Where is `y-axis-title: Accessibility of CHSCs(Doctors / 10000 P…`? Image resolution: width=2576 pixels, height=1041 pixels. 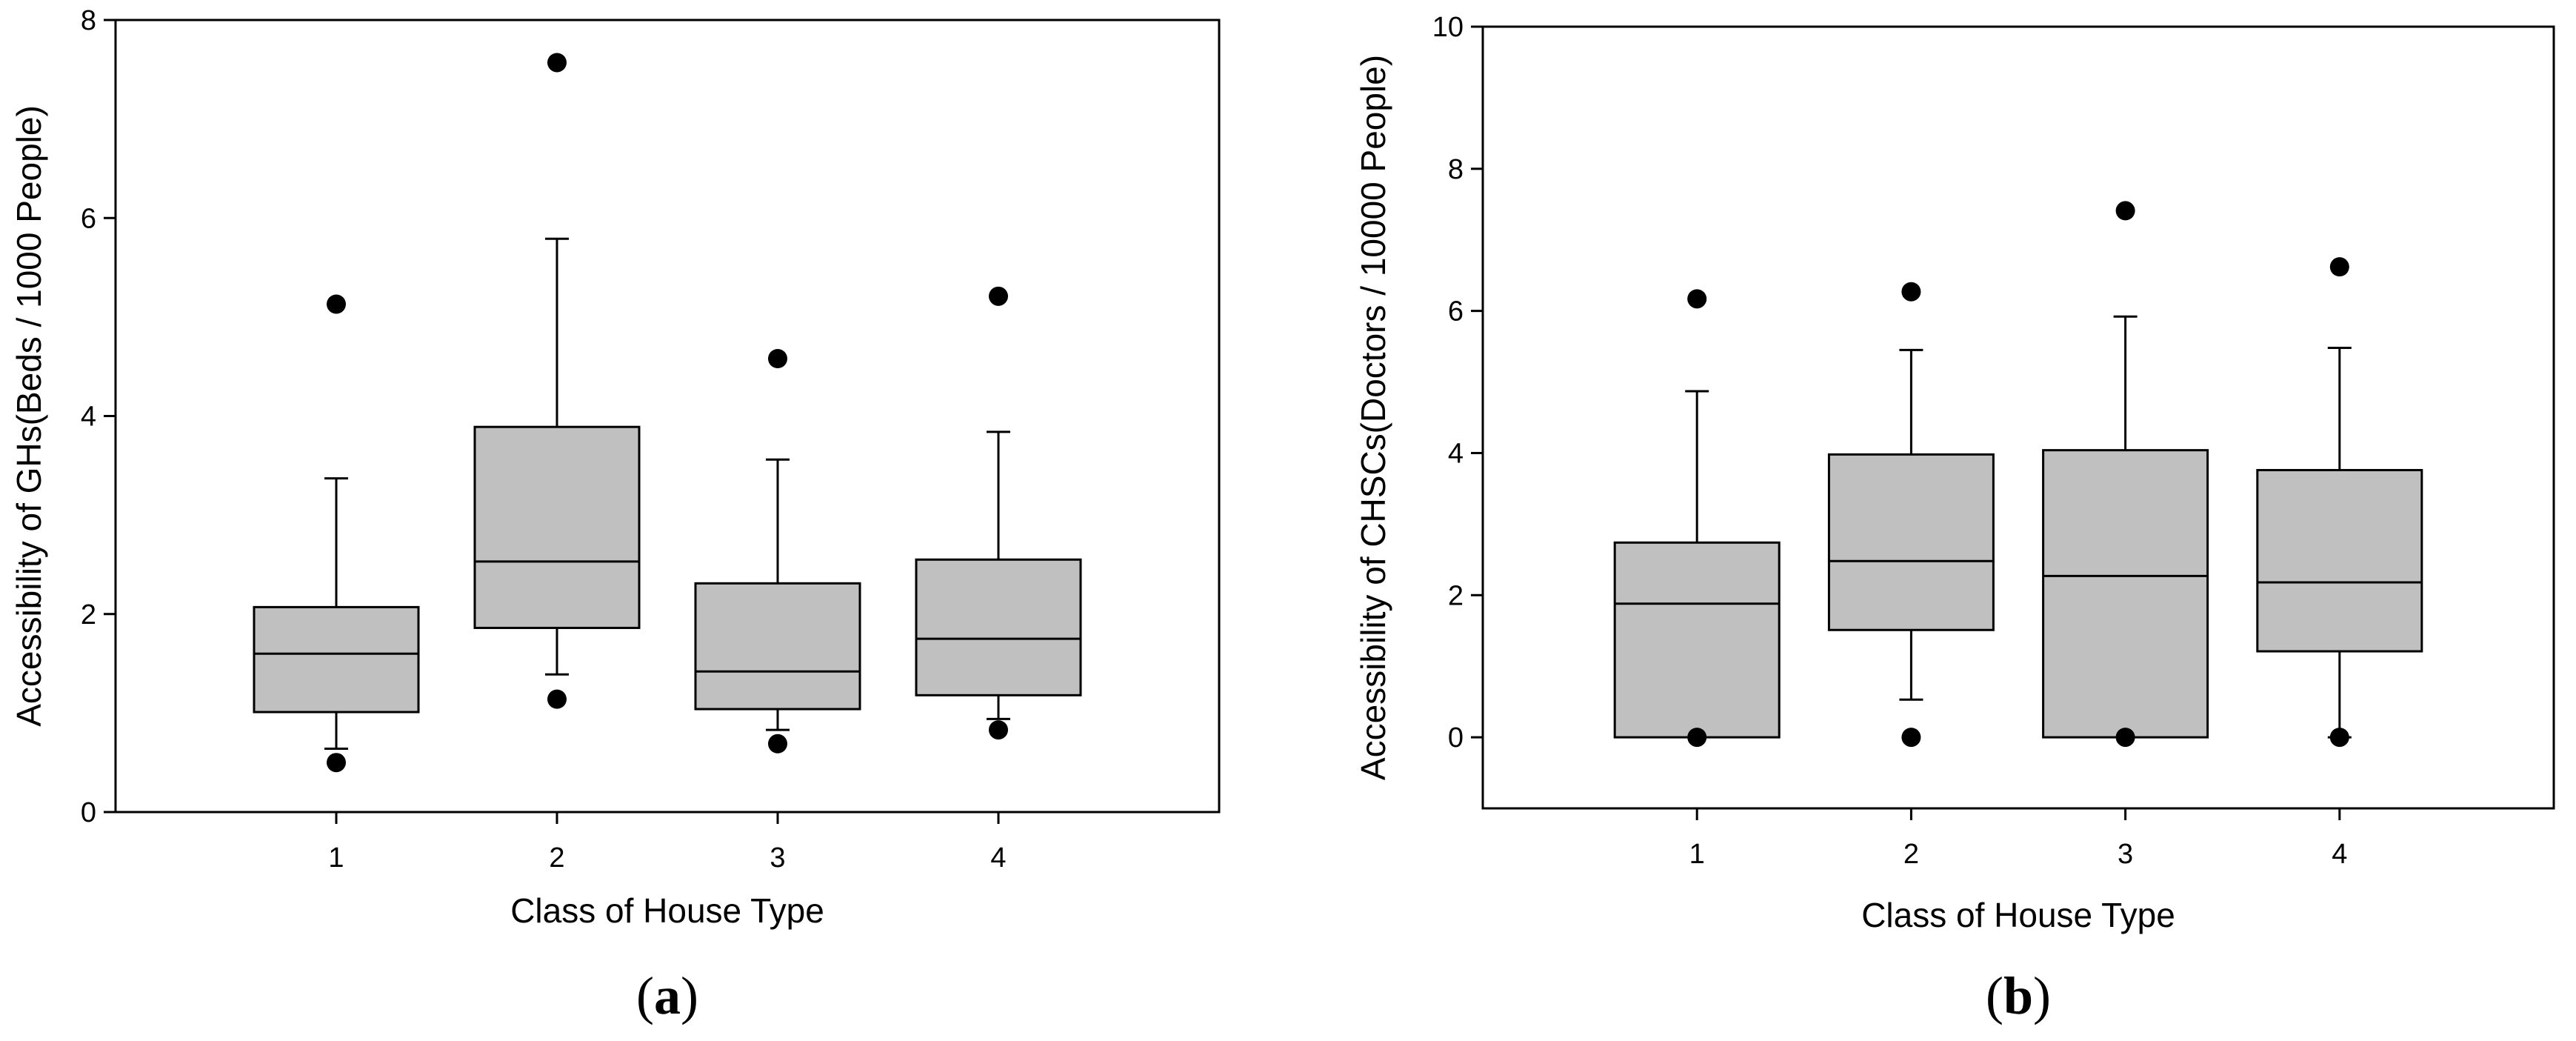
y-axis-title: Accessibility of CHSCs(Doctors / 10000 P… is located at coordinates (1373, 418).